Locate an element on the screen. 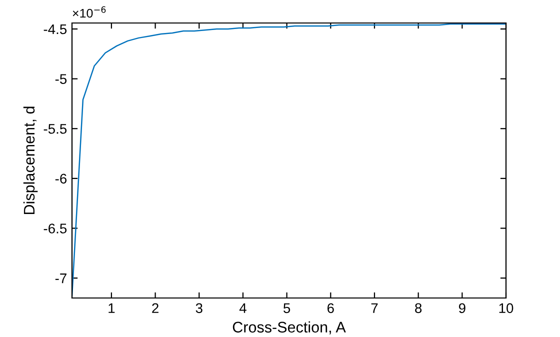 Image resolution: width=560 pixels, height=337 pixels. y-tick-label: -4.5 is located at coordinates (55, 29).